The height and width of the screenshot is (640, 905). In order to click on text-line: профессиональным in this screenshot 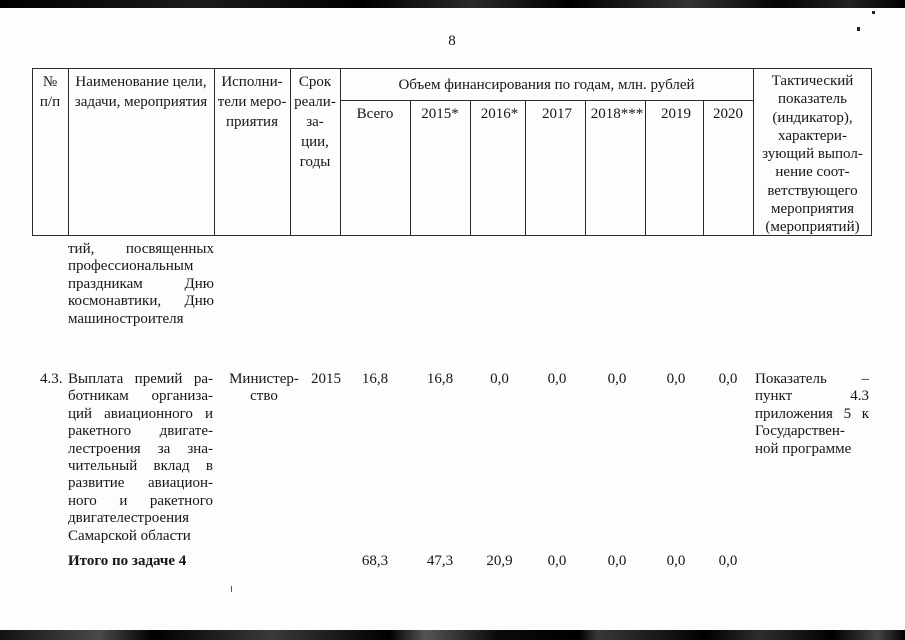, I will do `click(131, 266)`.